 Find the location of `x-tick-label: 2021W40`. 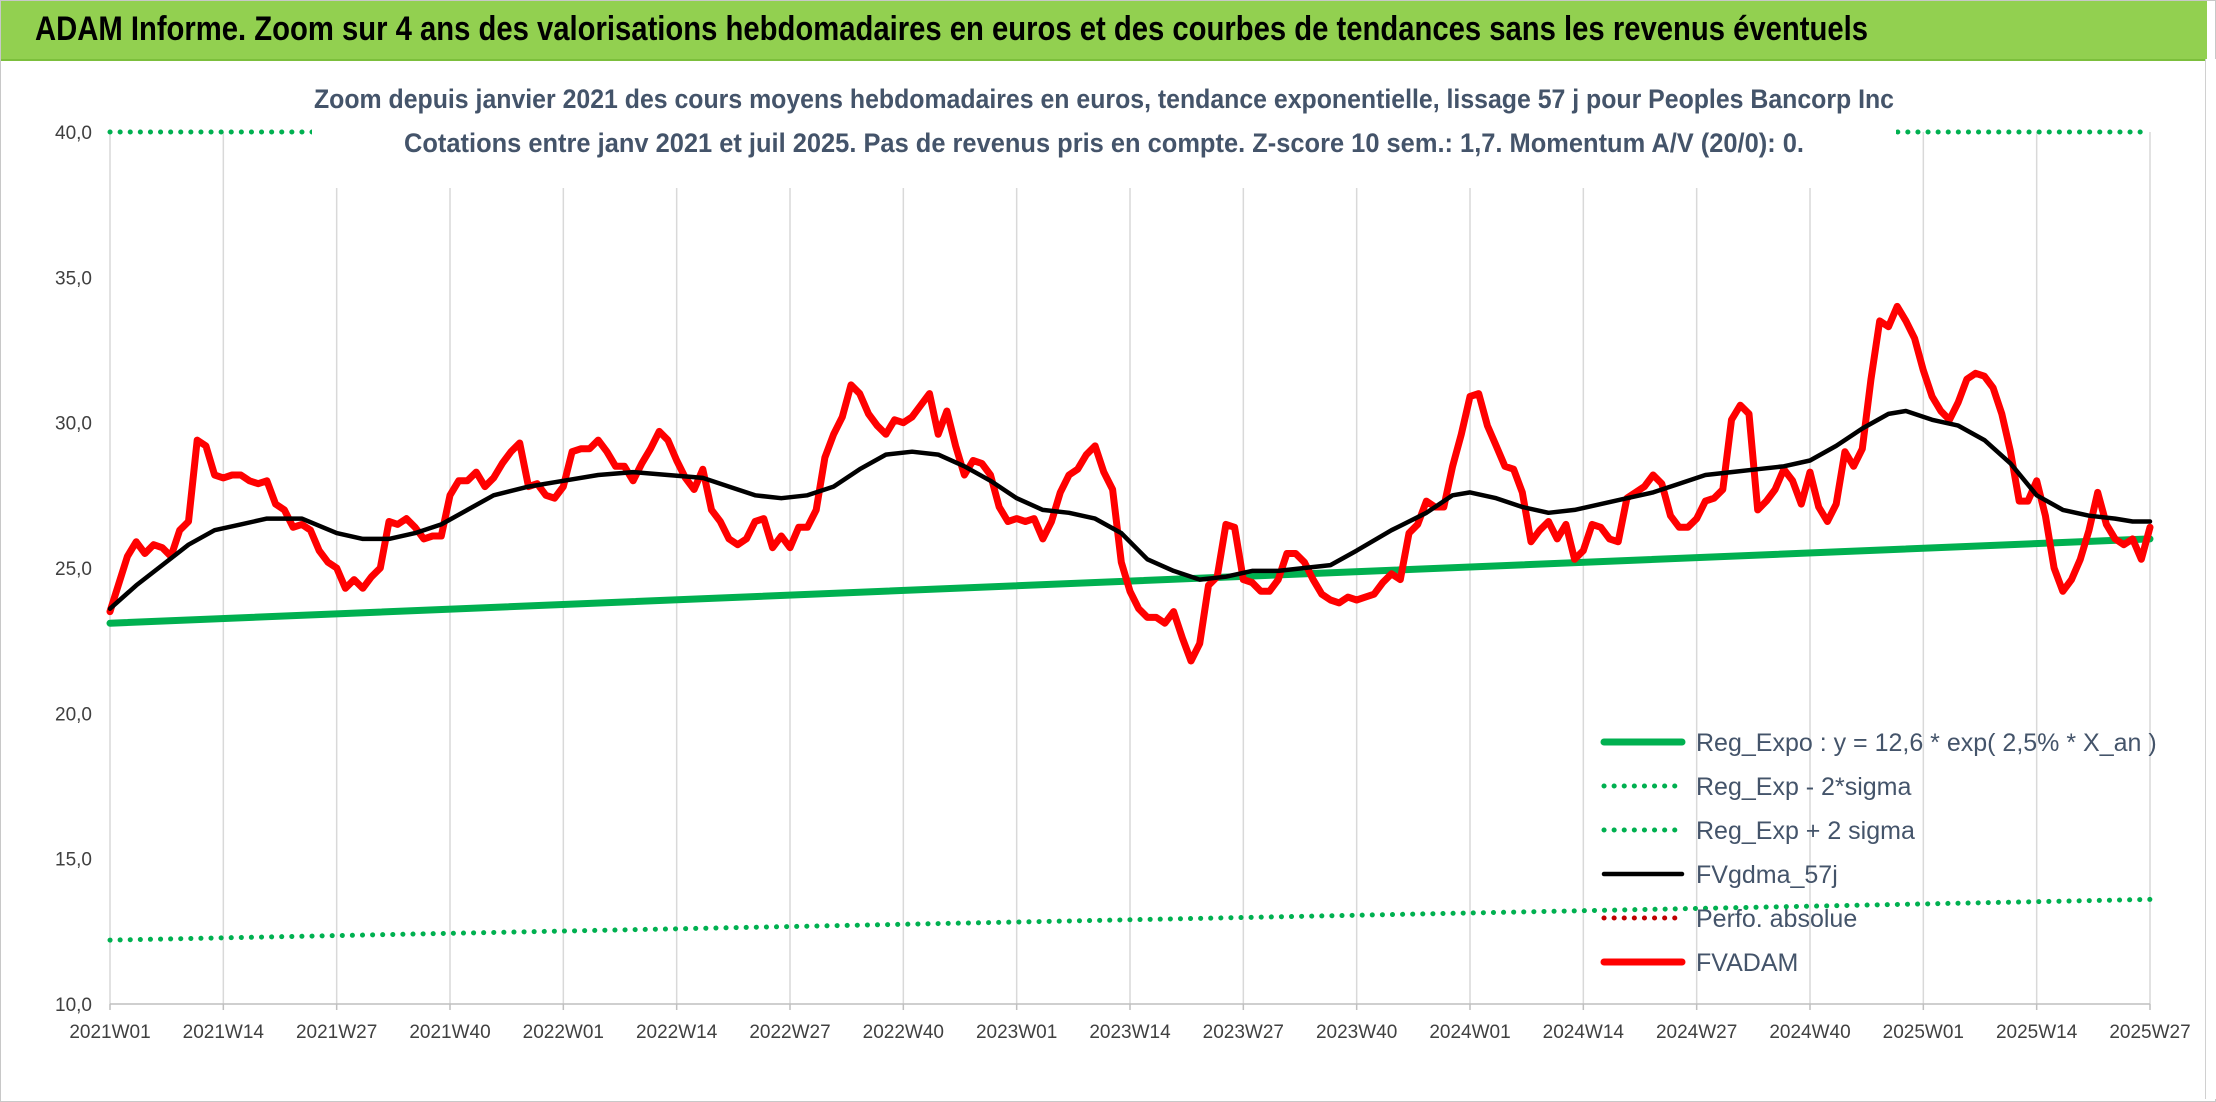

x-tick-label: 2021W40 is located at coordinates (449, 1032).